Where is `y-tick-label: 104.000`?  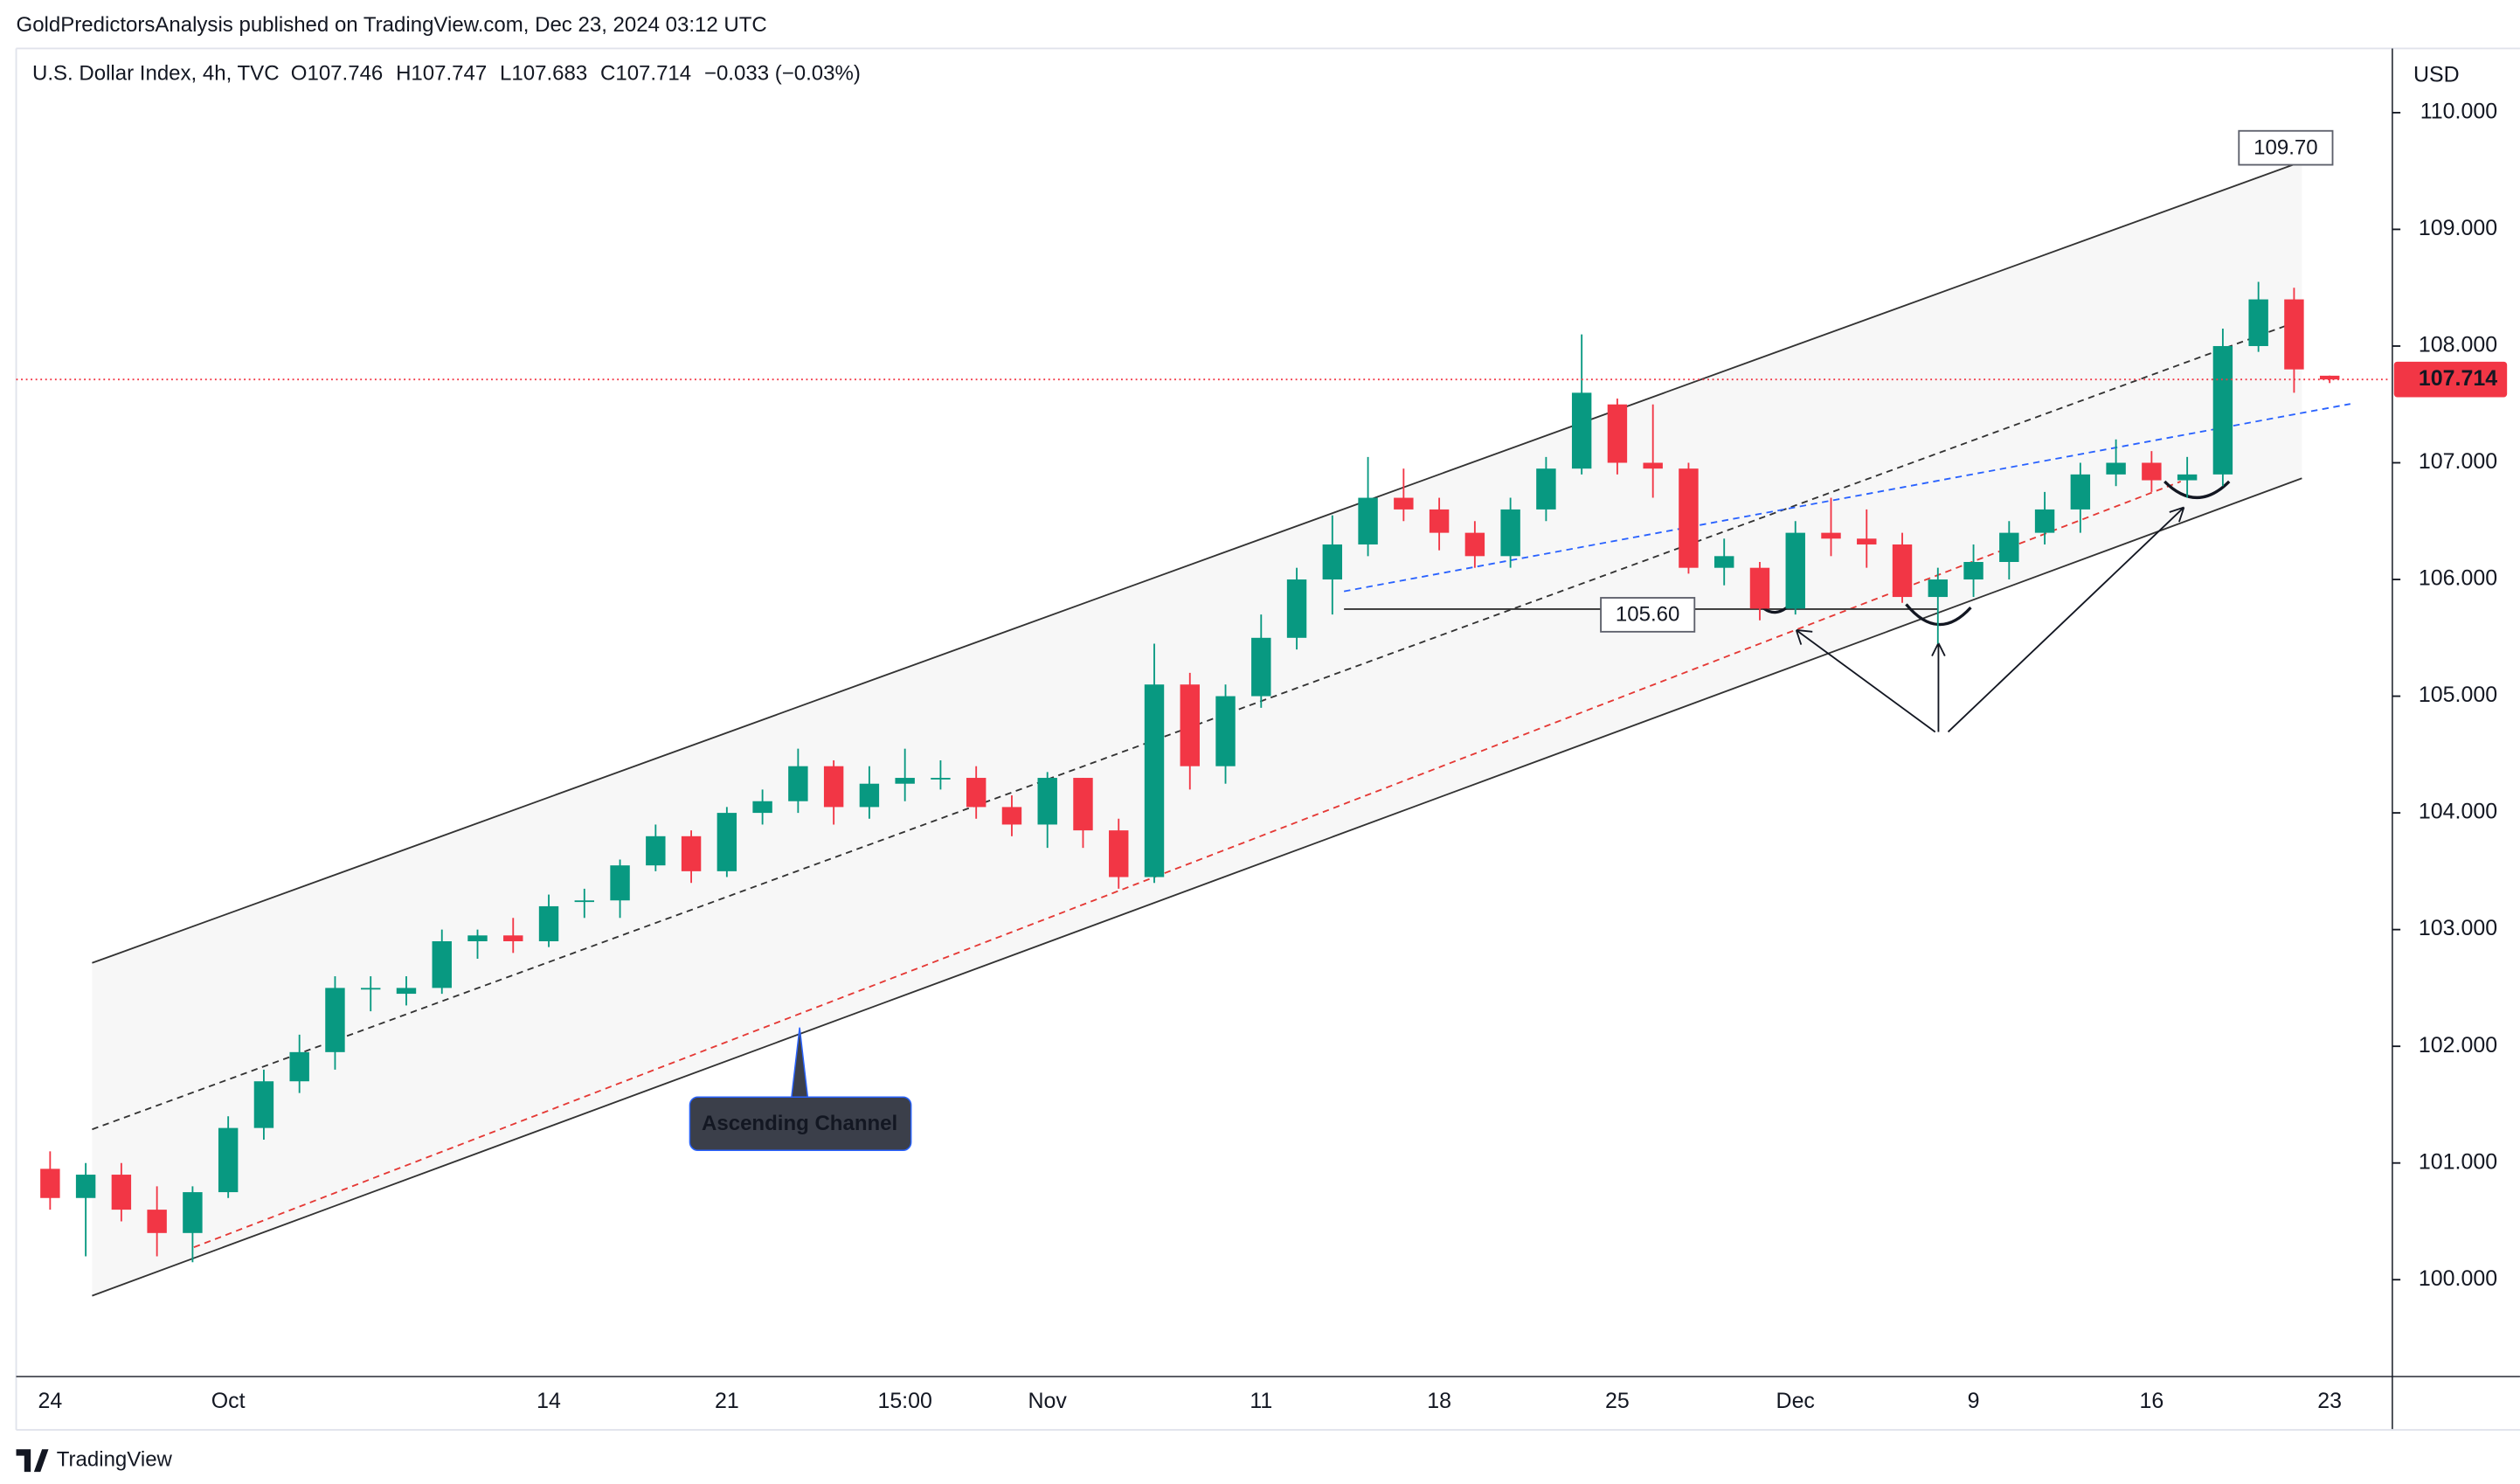 y-tick-label: 104.000 is located at coordinates (2458, 812).